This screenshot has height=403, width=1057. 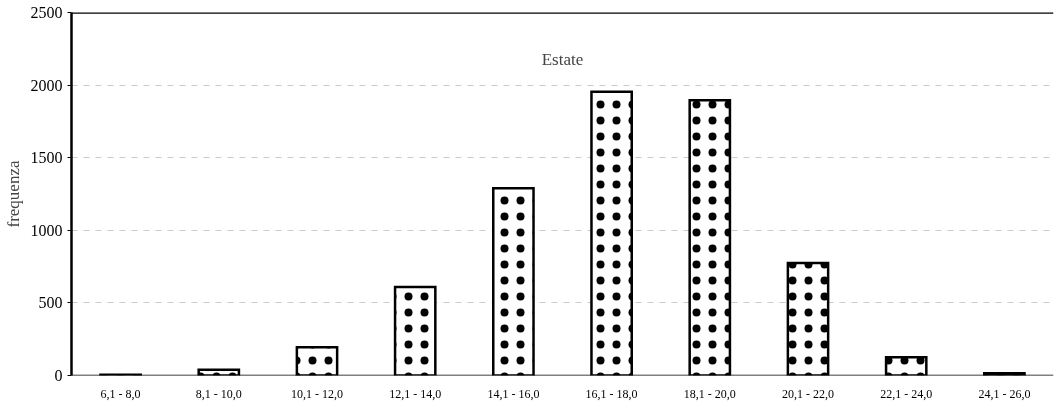 What do you see at coordinates (1004, 393) in the screenshot?
I see `x-tick-label: 24,1 - 26,0` at bounding box center [1004, 393].